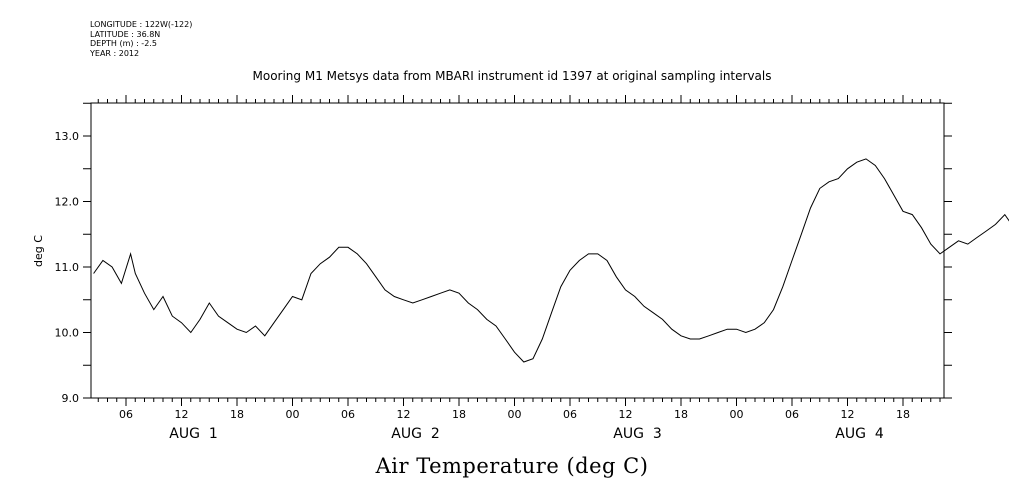  What do you see at coordinates (512, 466) in the screenshot?
I see `x-axis-label: Air Temperature (deg C)` at bounding box center [512, 466].